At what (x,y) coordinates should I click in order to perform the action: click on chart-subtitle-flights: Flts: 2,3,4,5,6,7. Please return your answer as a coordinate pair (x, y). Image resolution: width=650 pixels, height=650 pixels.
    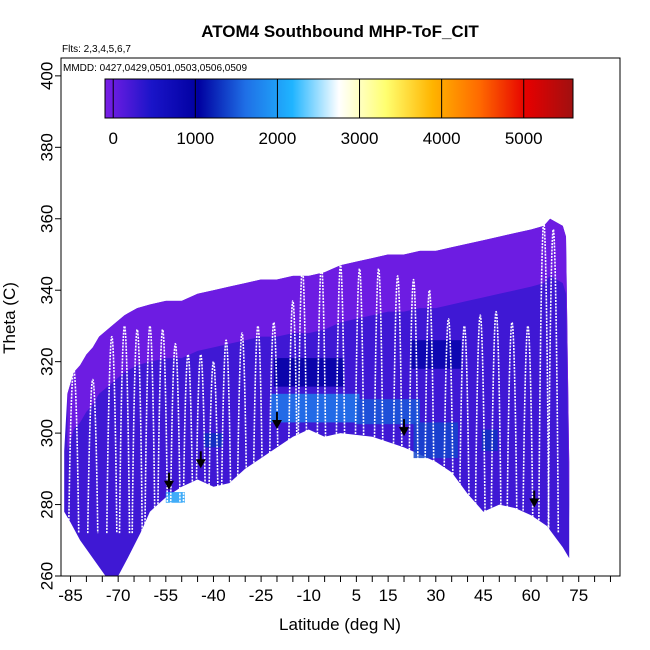
    Looking at the image, I should click on (96, 49).